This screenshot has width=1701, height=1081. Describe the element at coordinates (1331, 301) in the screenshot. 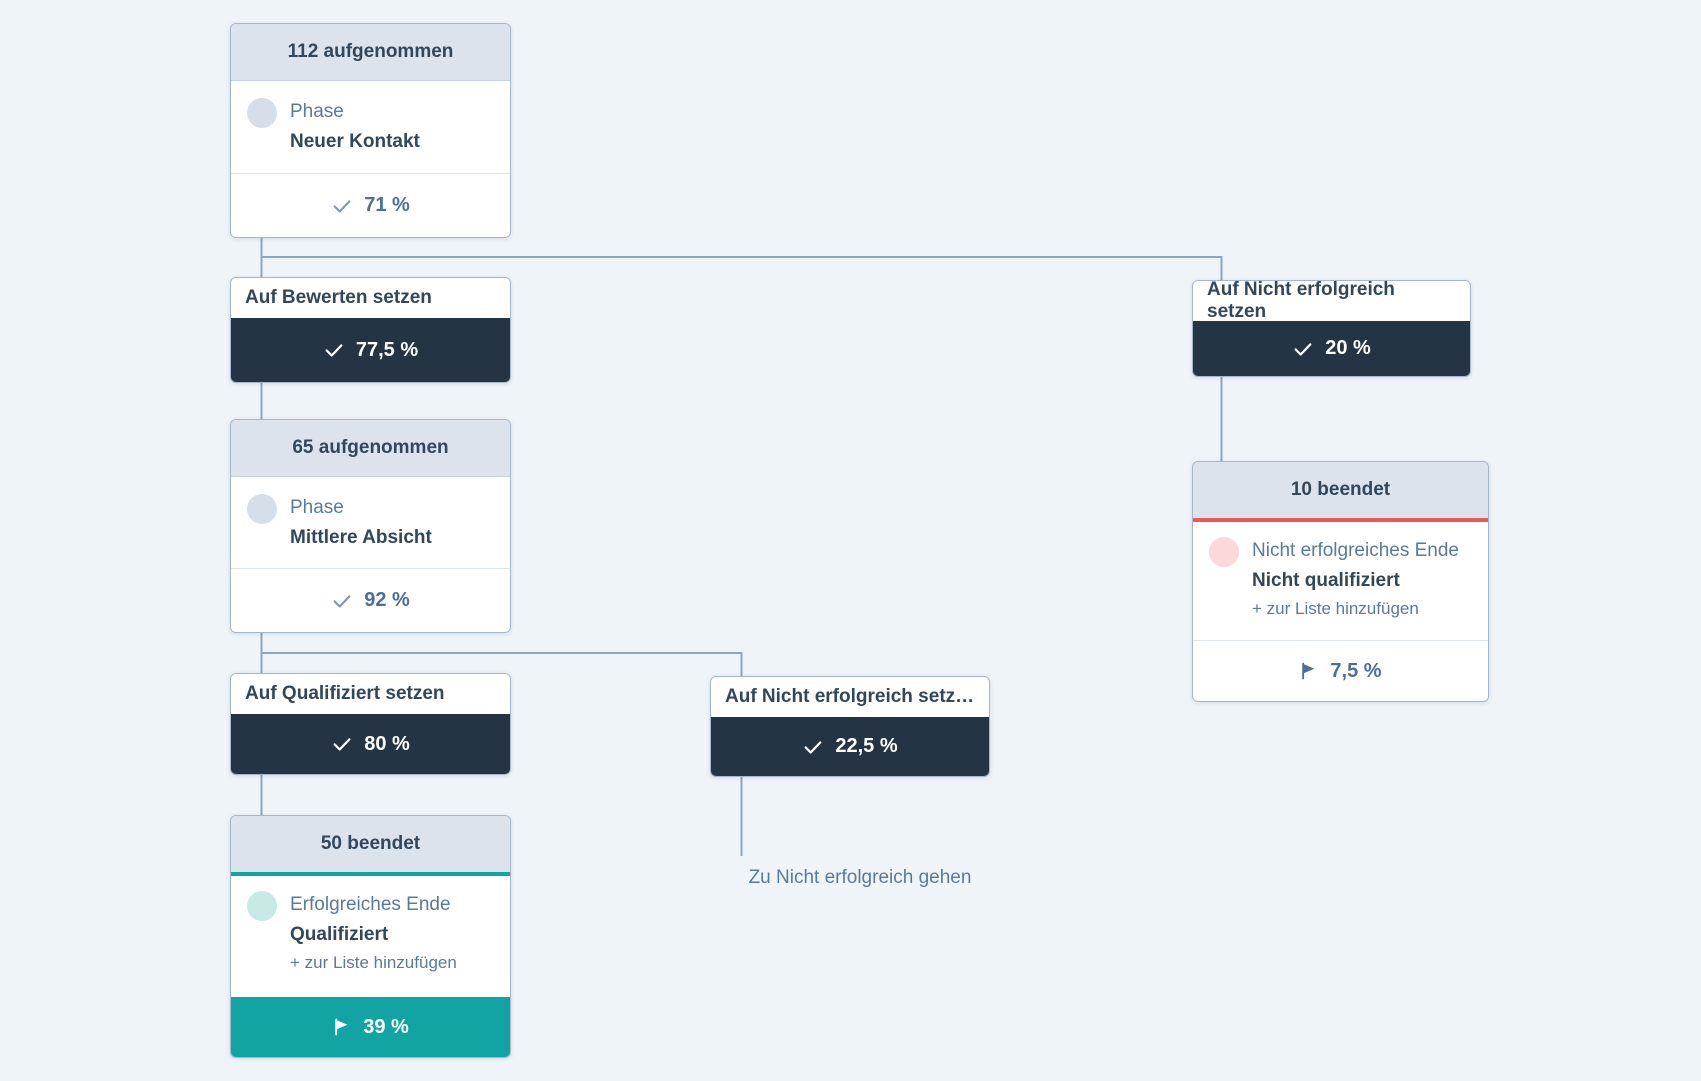

I see `action-label: Auf Nicht erfolgreich setzen` at that location.